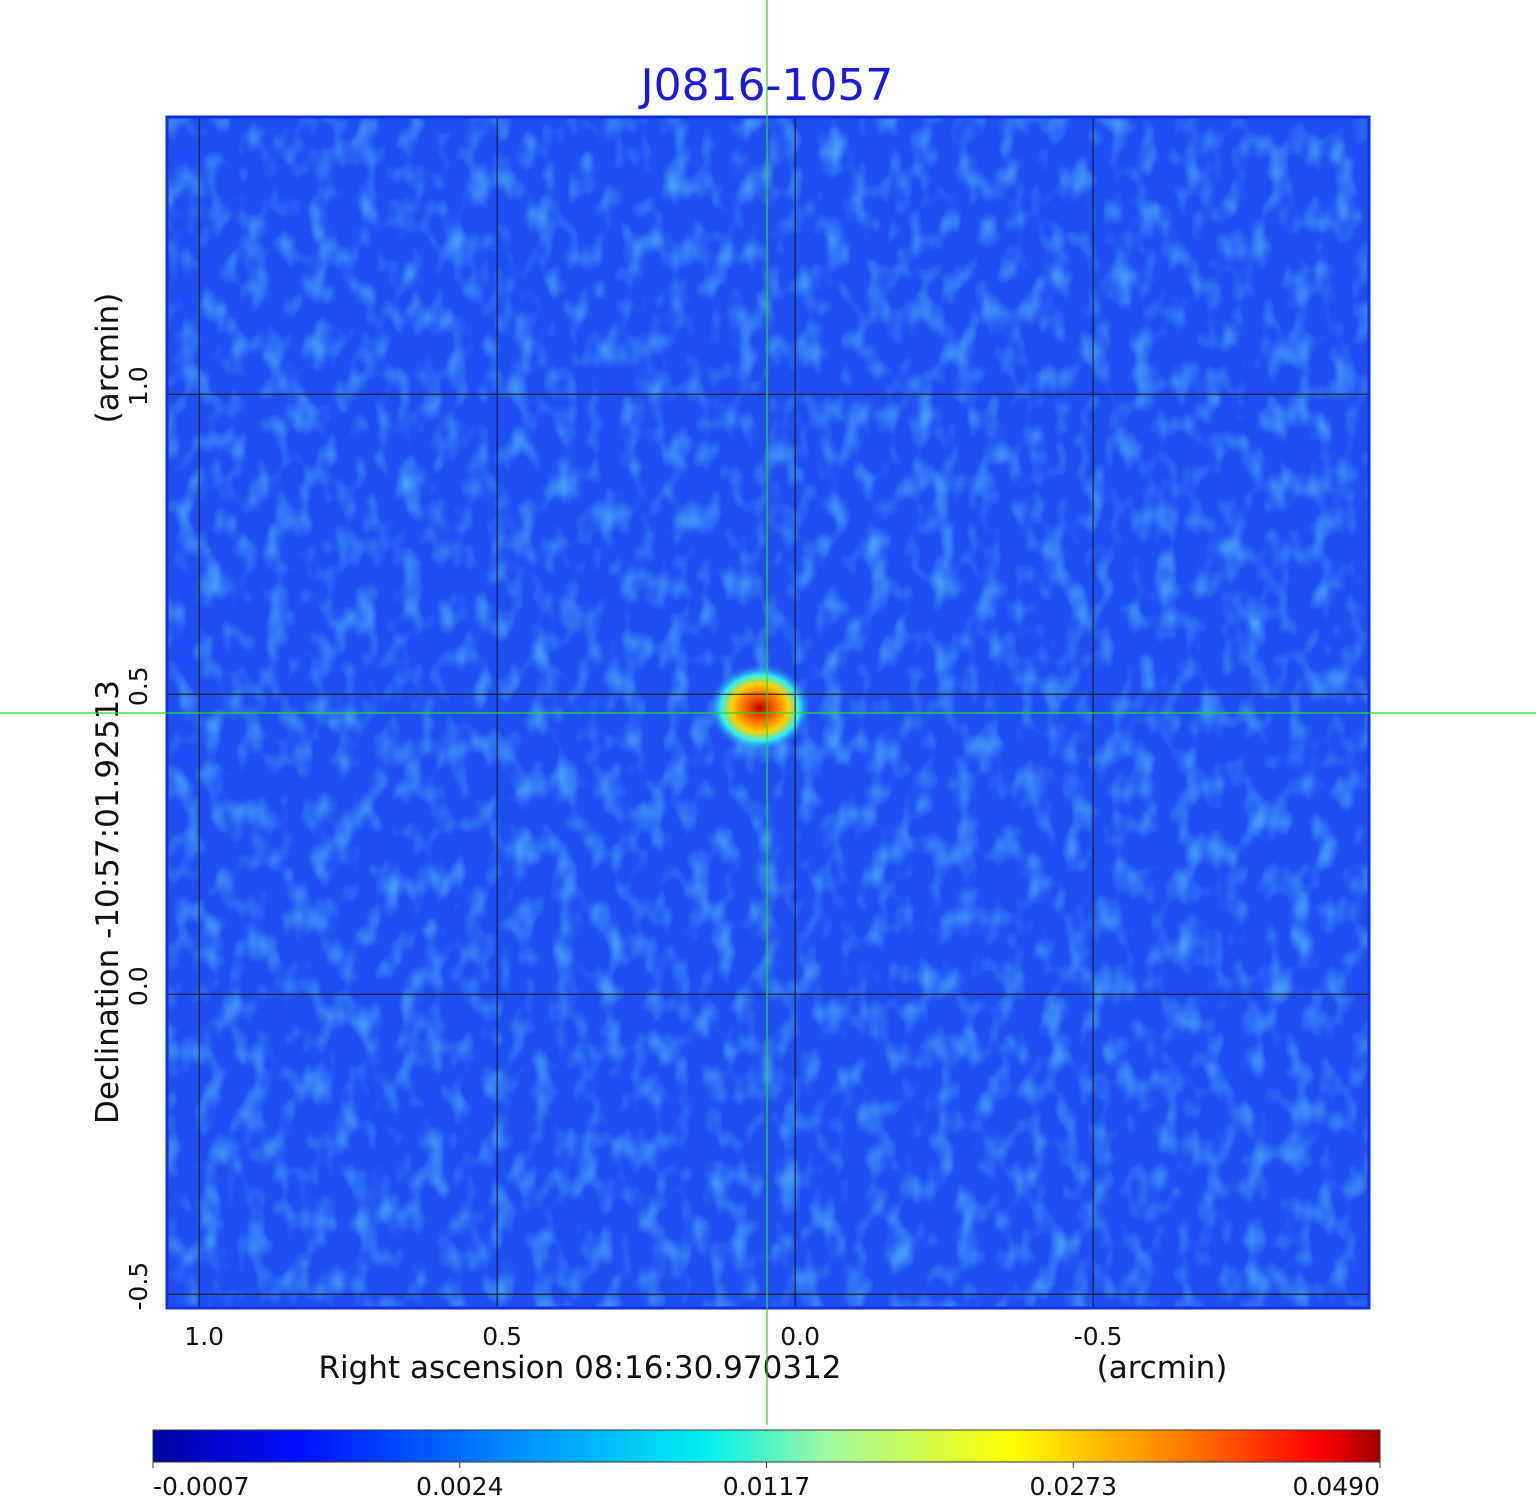 This screenshot has height=1504, width=1536. What do you see at coordinates (138, 686) in the screenshot?
I see `y-tick-label: 0.5` at bounding box center [138, 686].